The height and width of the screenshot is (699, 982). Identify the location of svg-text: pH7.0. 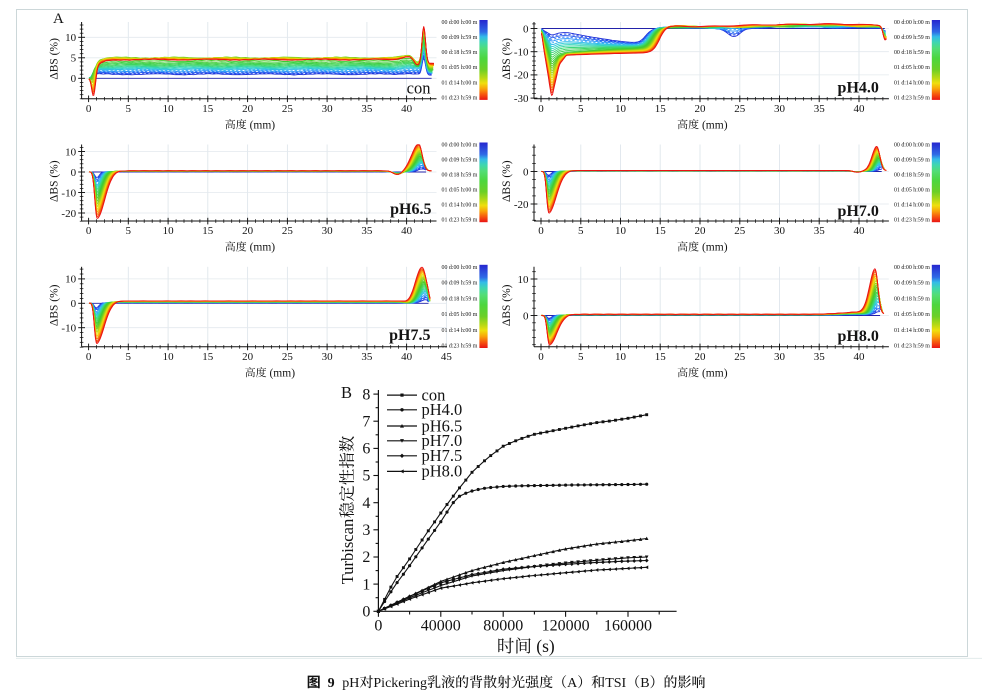
(442, 440).